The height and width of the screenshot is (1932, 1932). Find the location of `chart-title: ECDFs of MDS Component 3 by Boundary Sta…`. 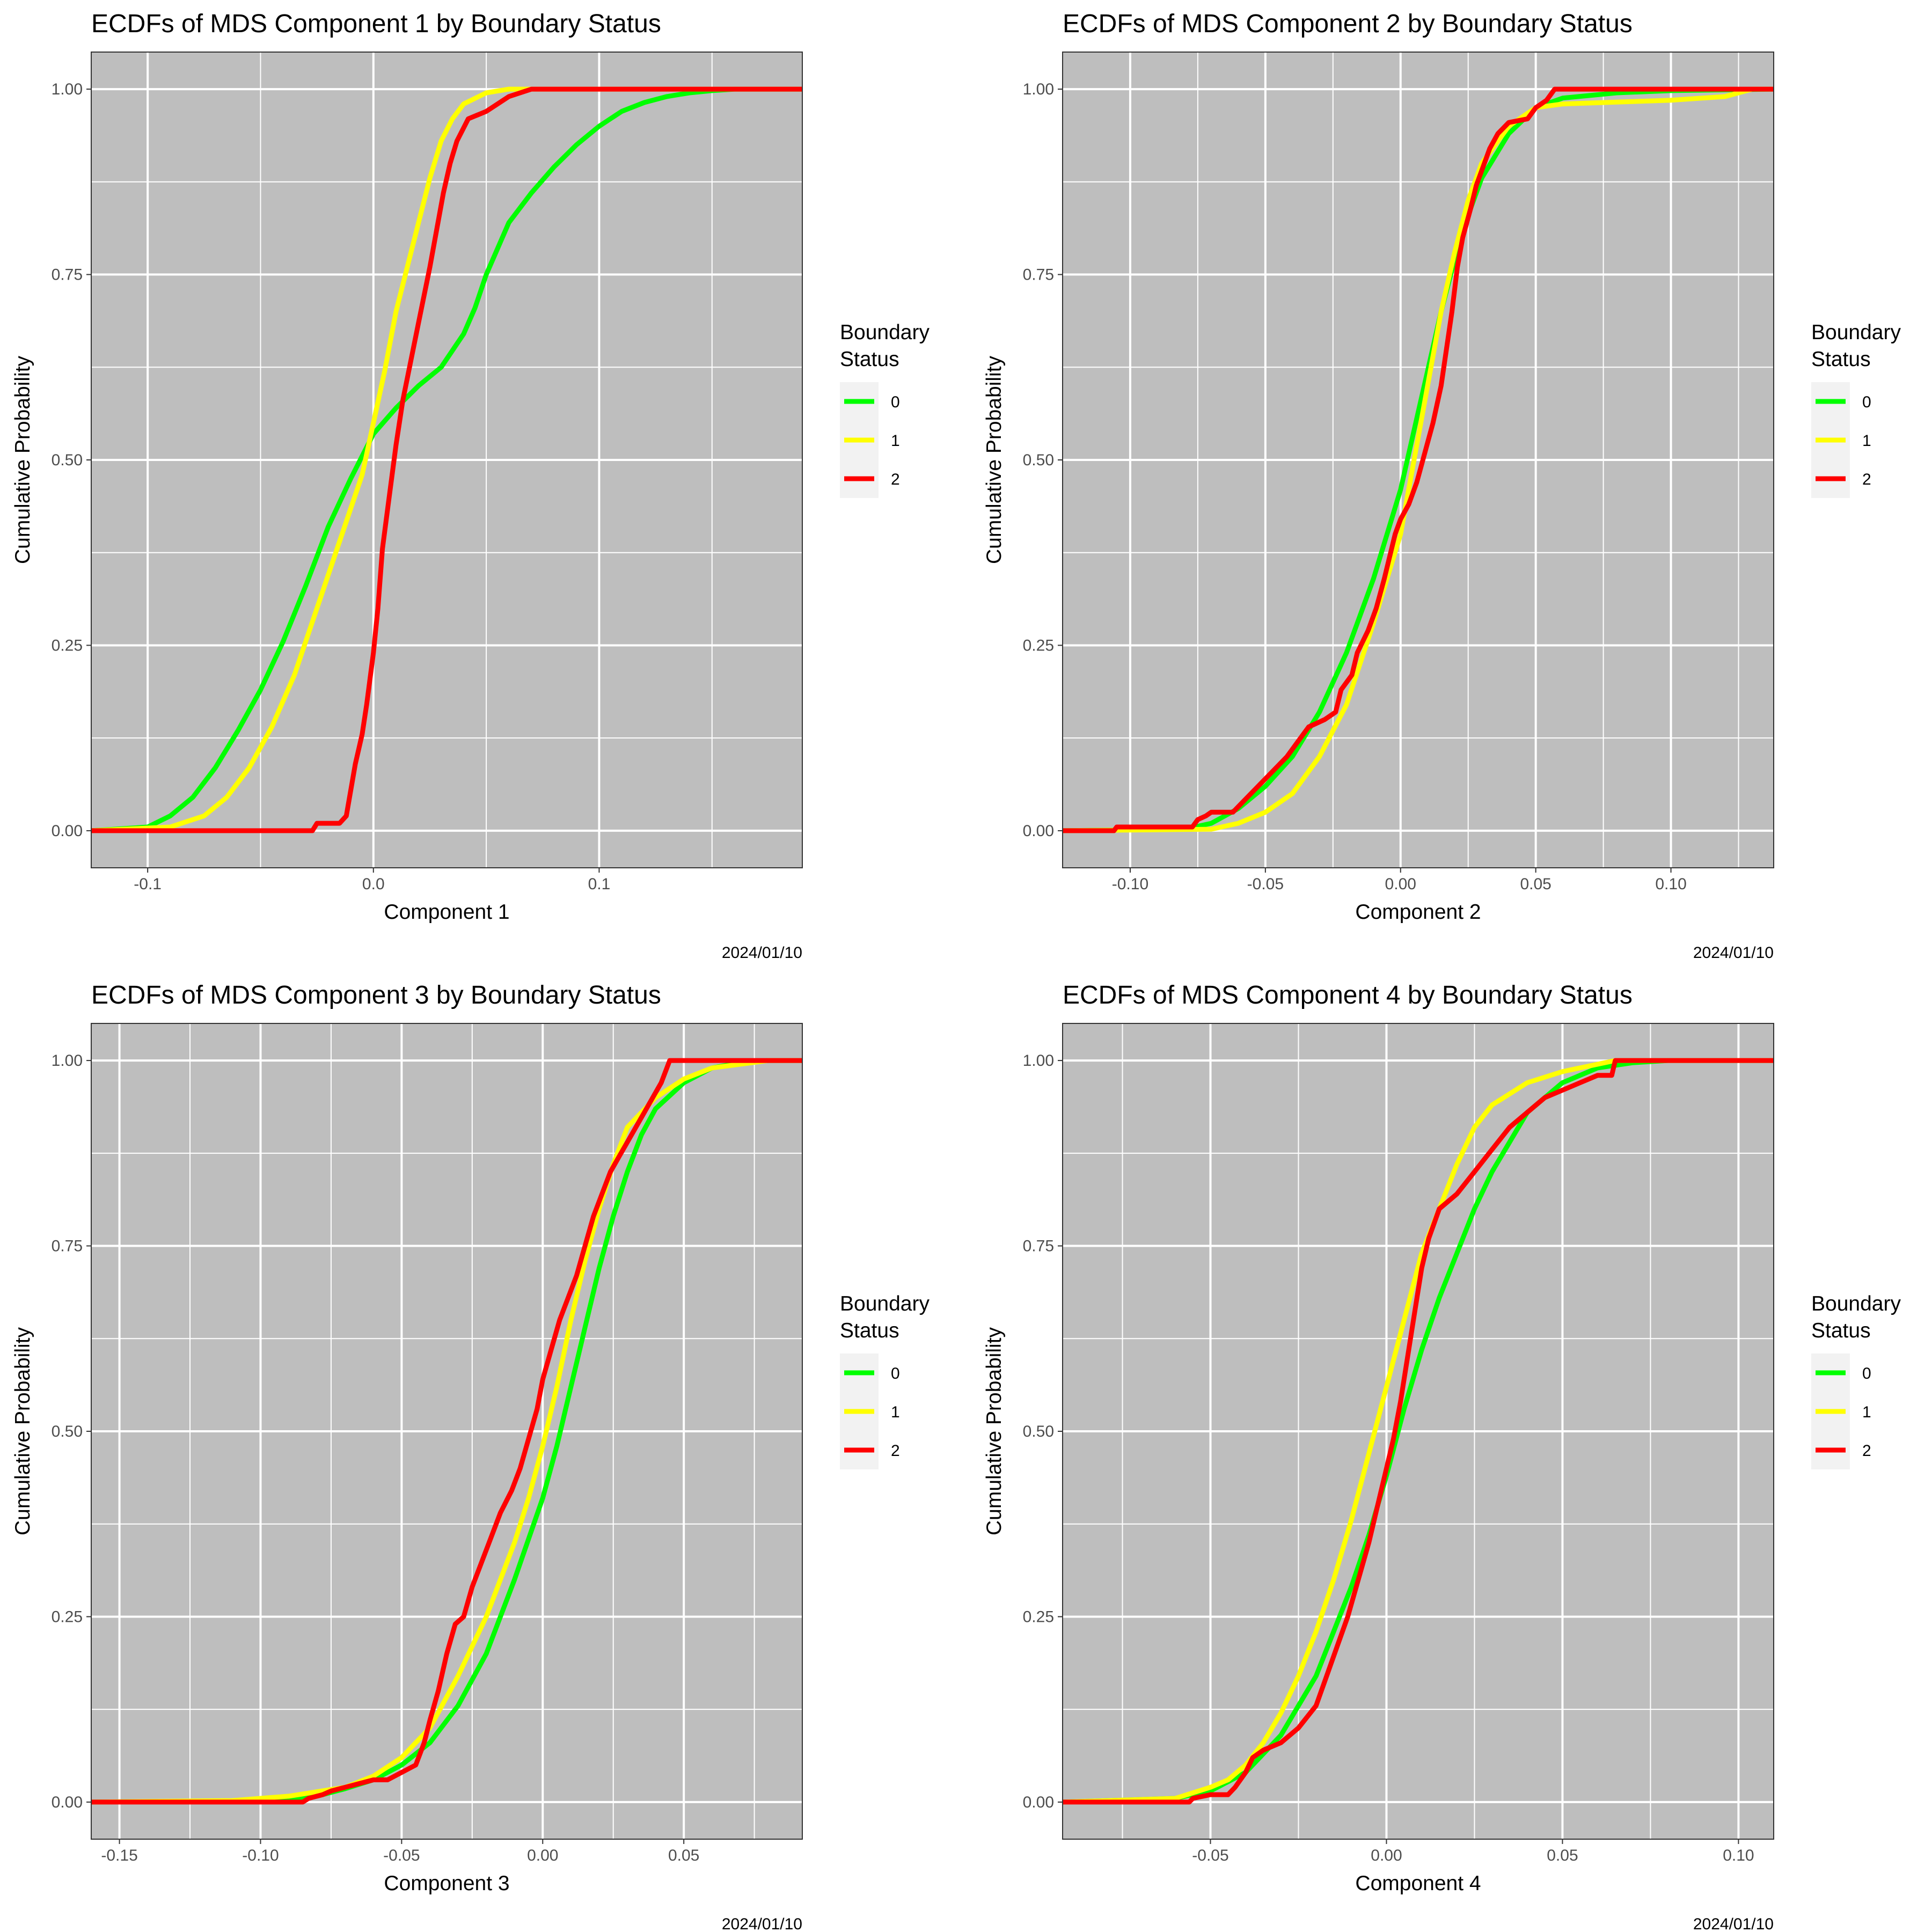

chart-title: ECDFs of MDS Component 3 by Boundary Sta… is located at coordinates (376, 995).